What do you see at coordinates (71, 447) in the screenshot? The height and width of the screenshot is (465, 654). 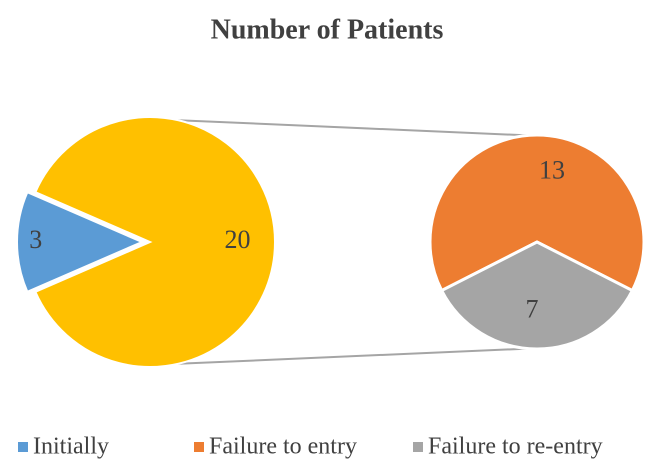 I see `legend-label: Initially` at bounding box center [71, 447].